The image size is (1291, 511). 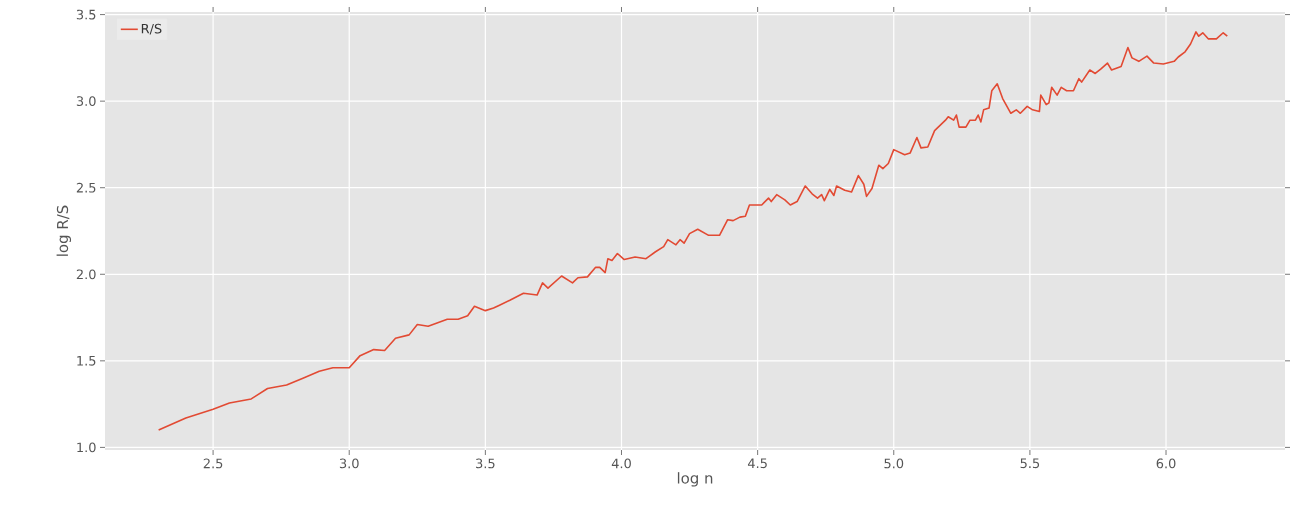 What do you see at coordinates (349, 463) in the screenshot?
I see `x-tick-label: 3.0` at bounding box center [349, 463].